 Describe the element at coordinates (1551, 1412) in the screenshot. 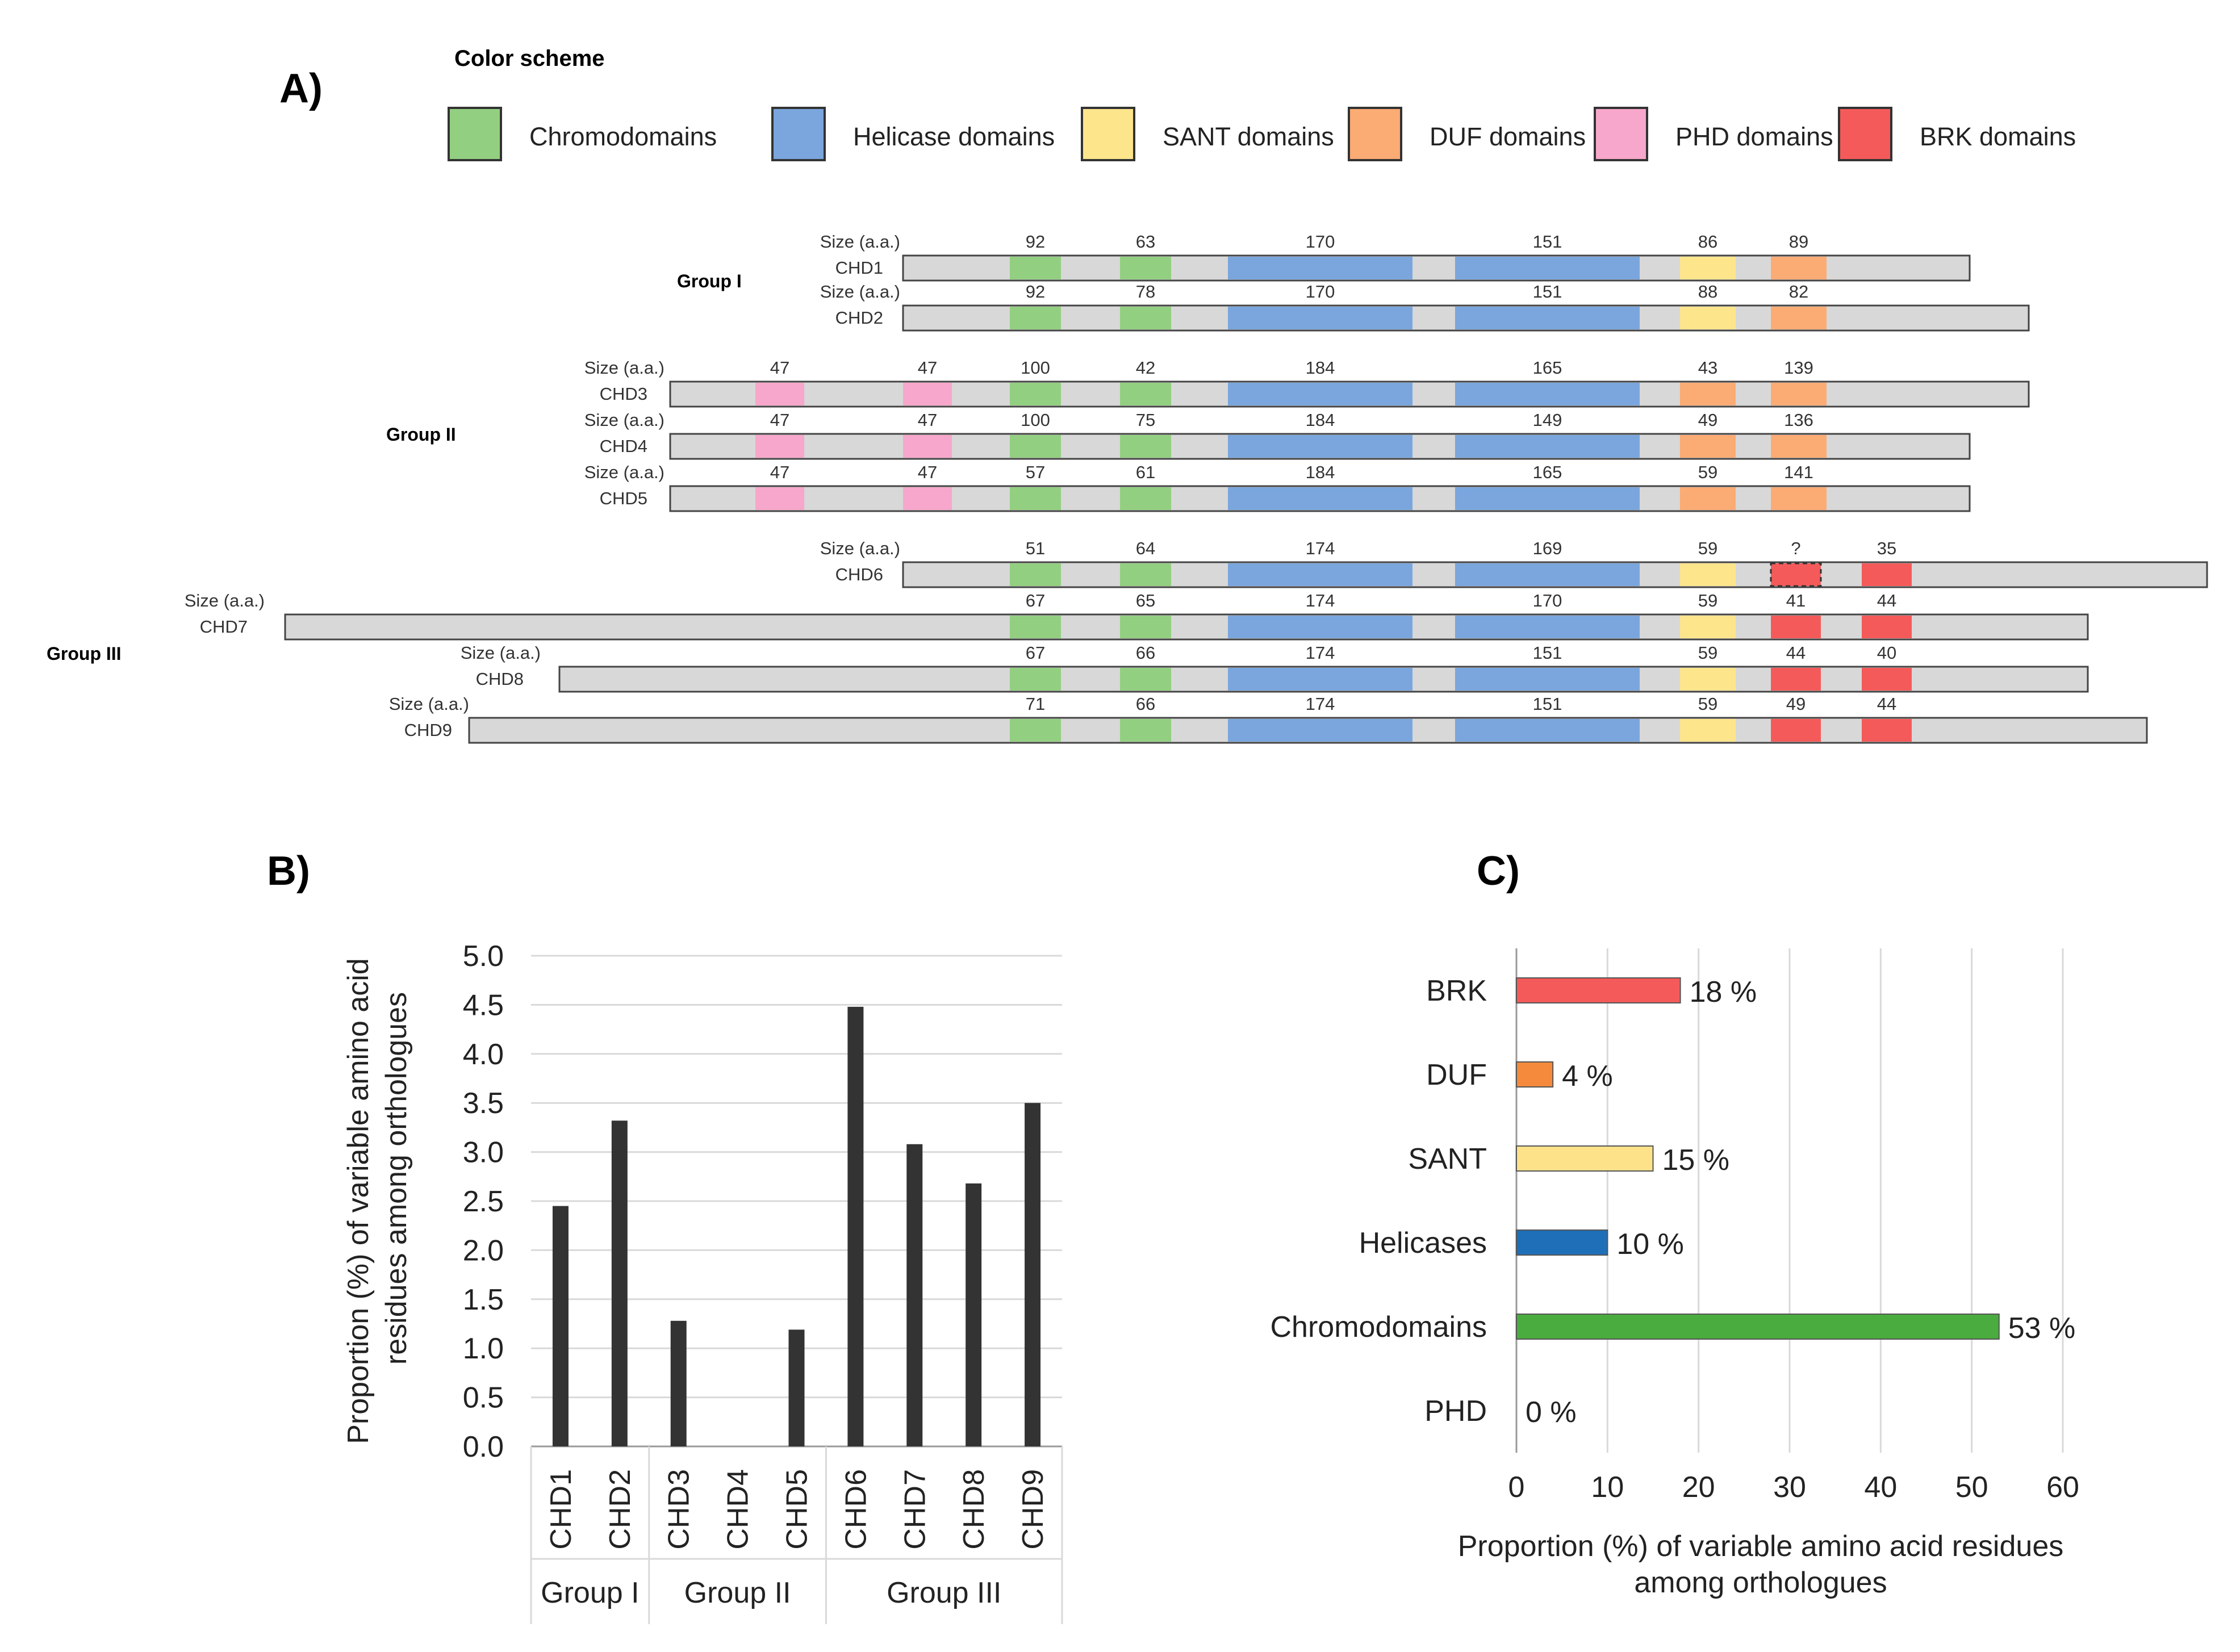

I see `data-label: 0 %` at that location.